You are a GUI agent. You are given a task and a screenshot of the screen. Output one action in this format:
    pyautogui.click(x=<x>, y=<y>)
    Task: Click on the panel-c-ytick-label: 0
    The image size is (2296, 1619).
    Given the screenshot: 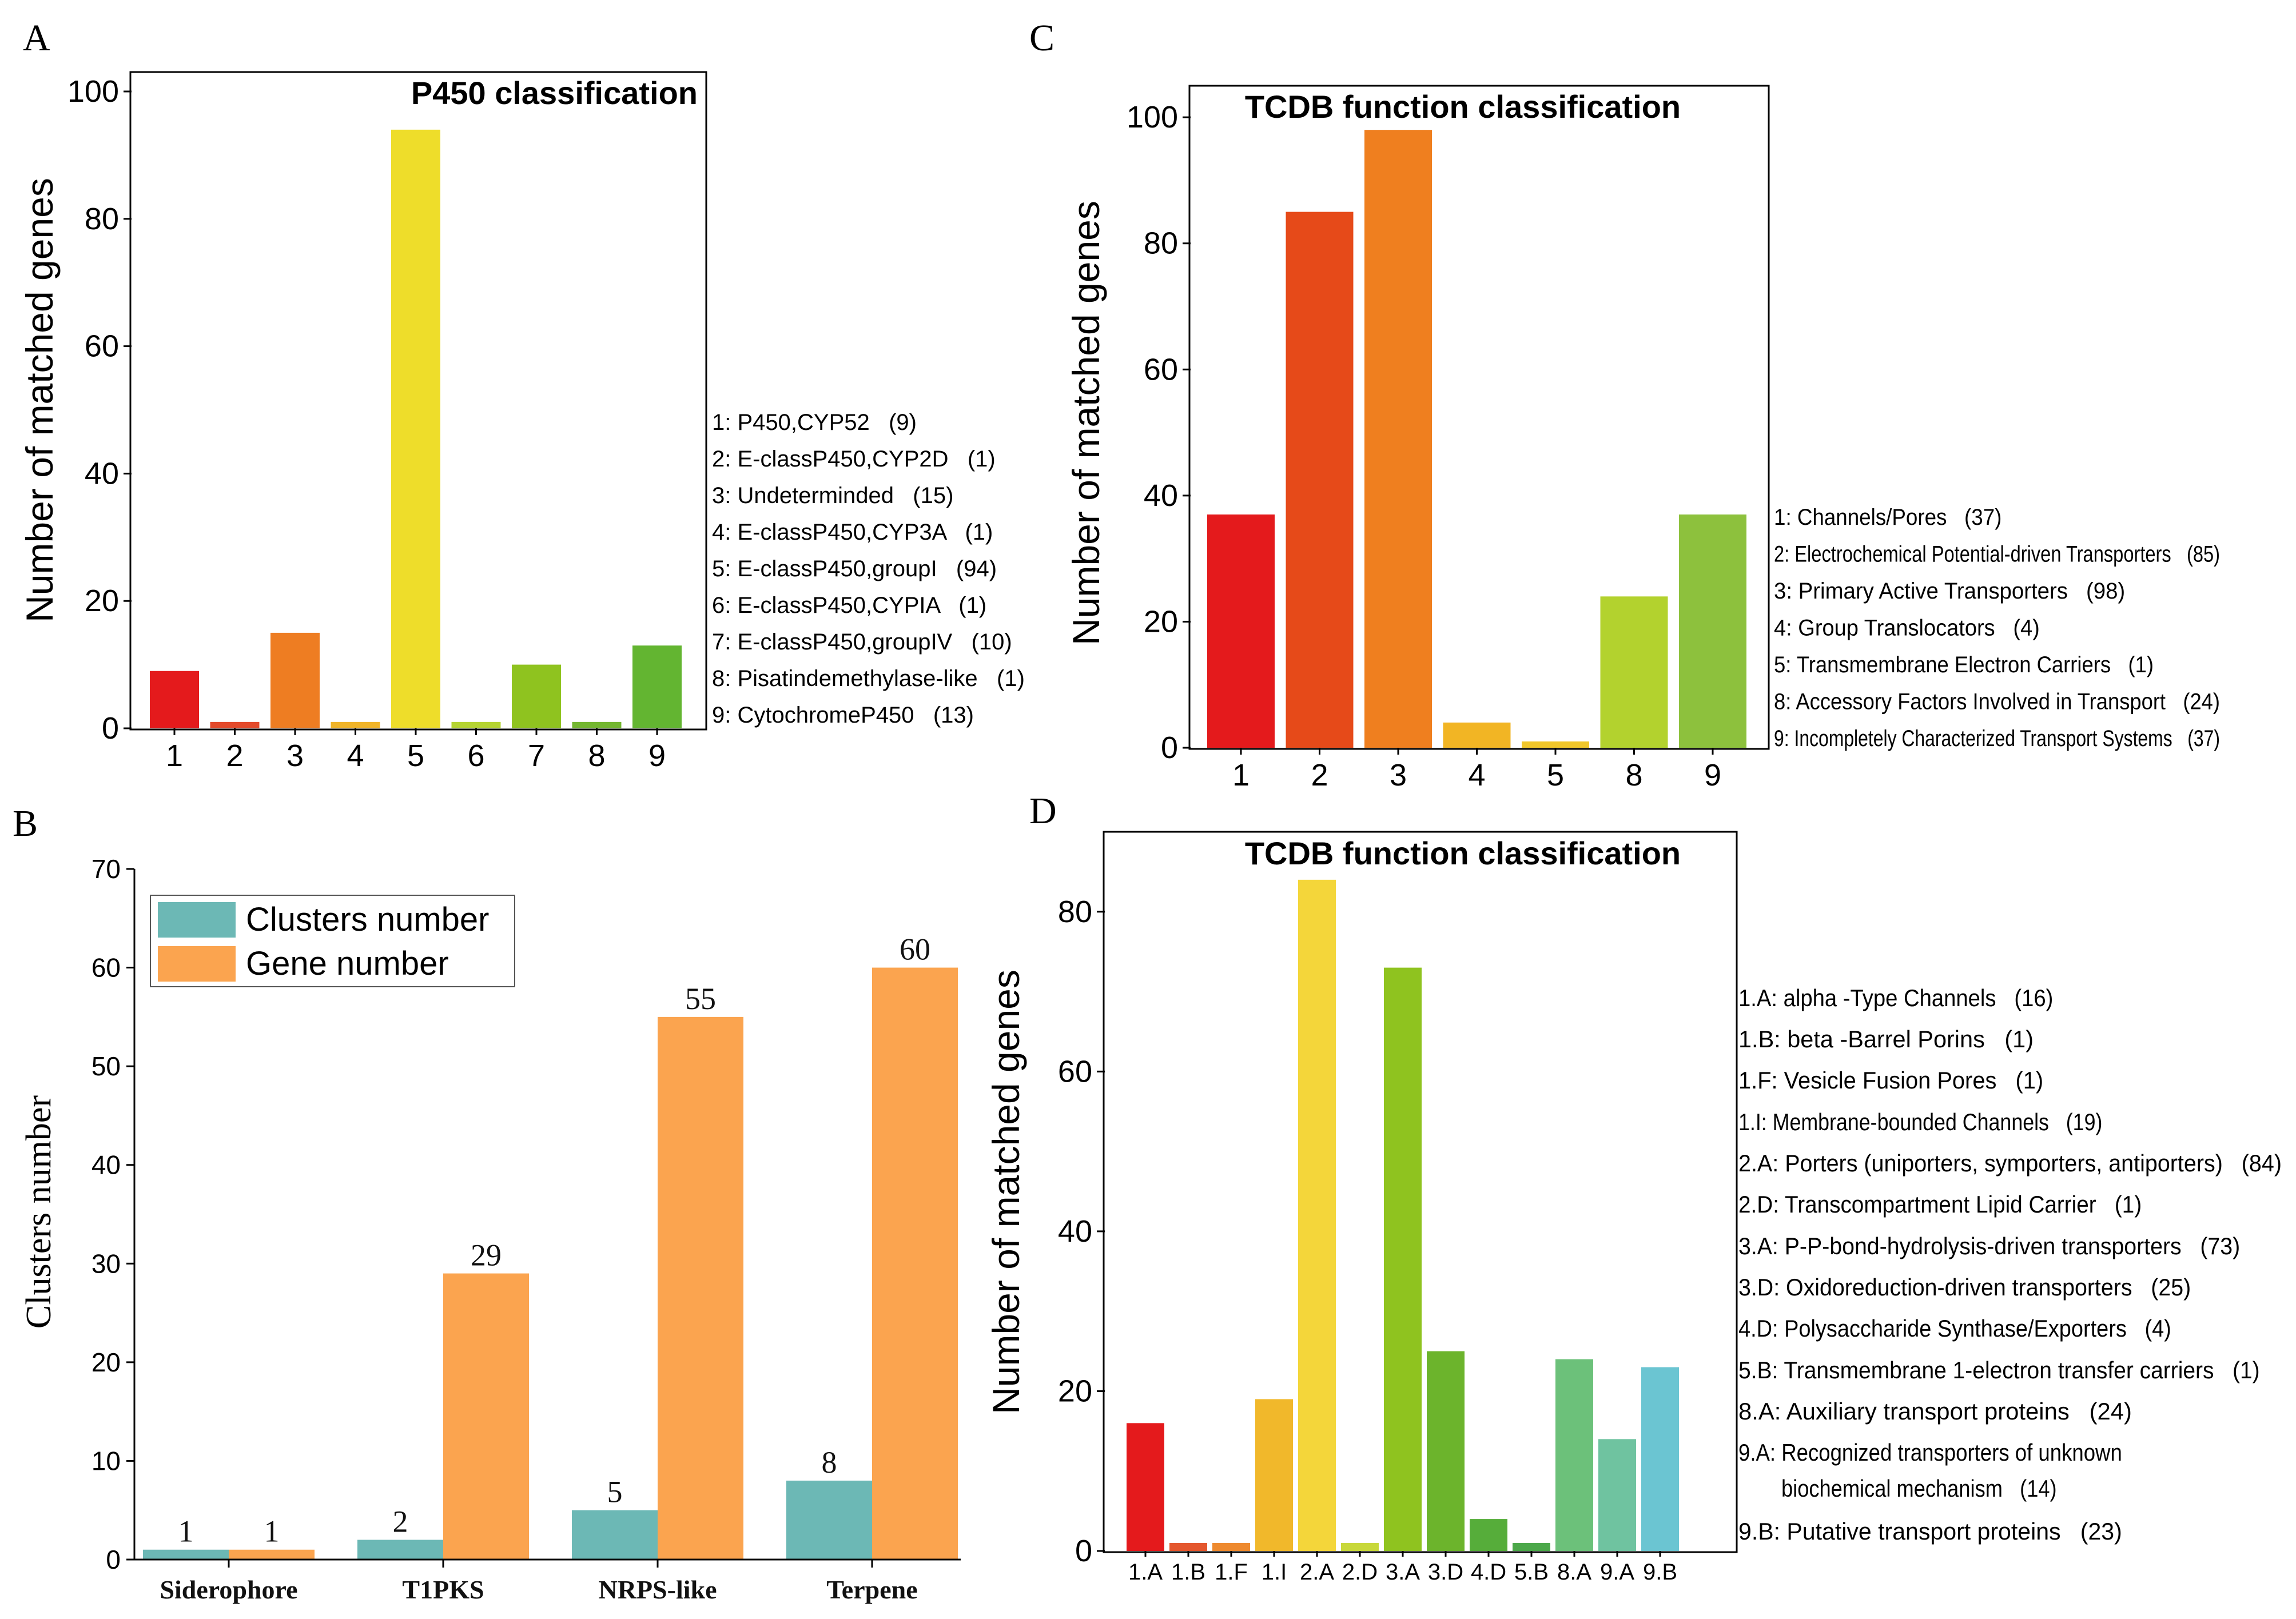 What is the action you would take?
    pyautogui.click(x=1169, y=748)
    